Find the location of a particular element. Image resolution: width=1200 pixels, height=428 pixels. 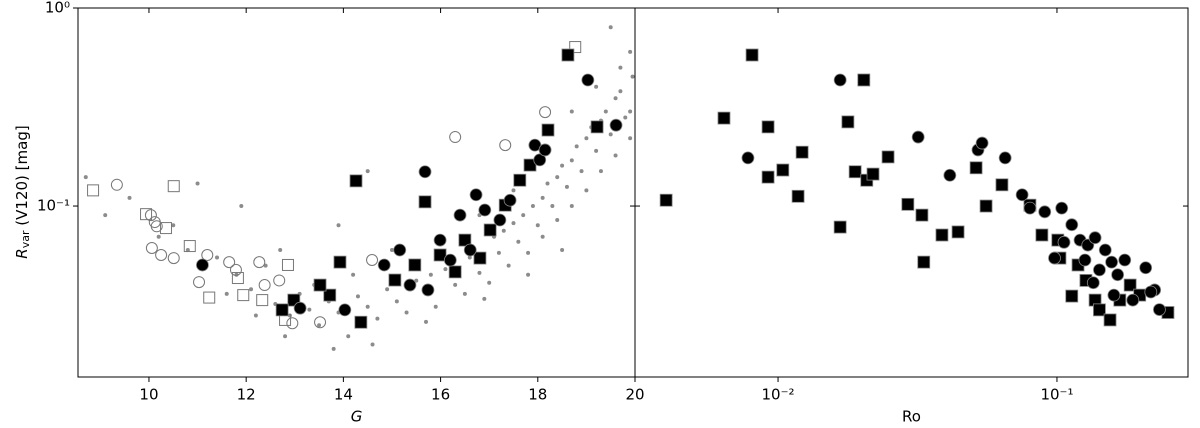

x-tick-label: 10 is located at coordinates (148, 395).